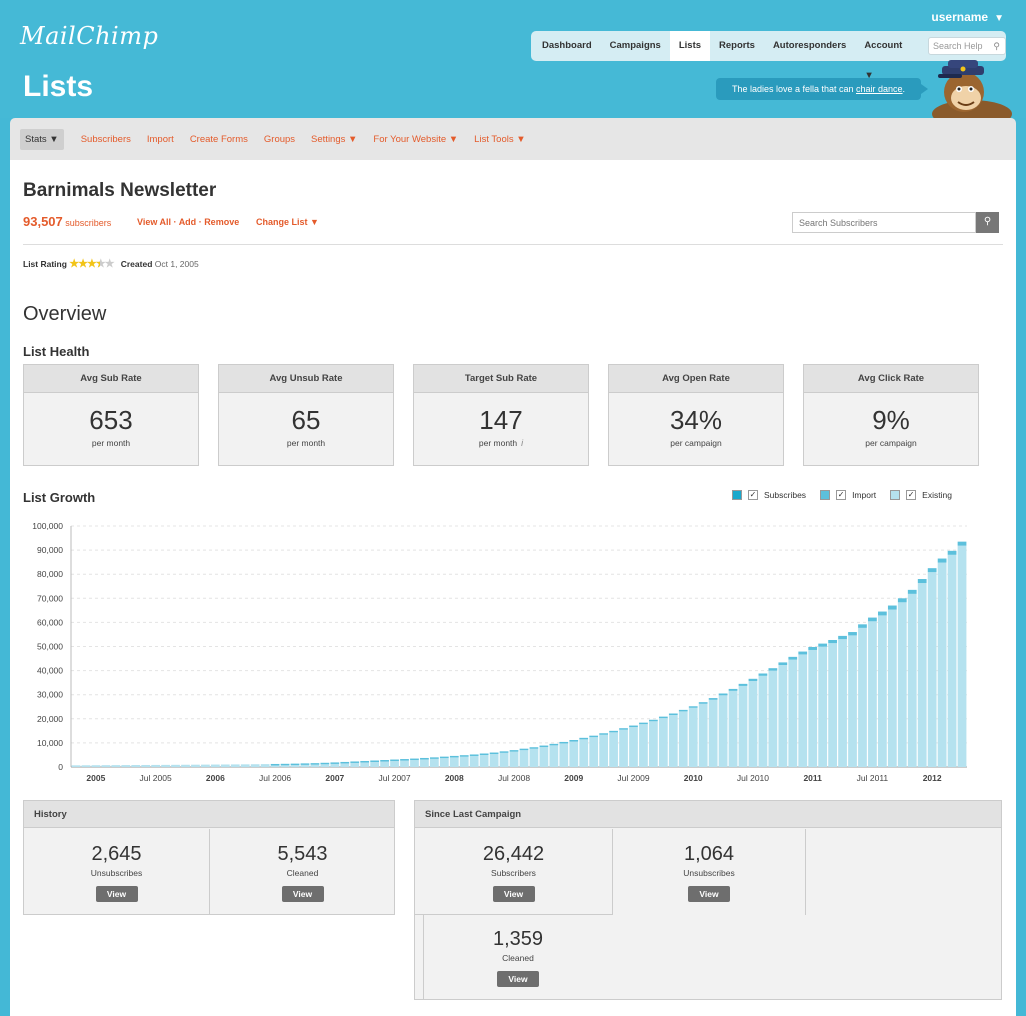  I want to click on legend-import: ✓ Import, so click(848, 495).